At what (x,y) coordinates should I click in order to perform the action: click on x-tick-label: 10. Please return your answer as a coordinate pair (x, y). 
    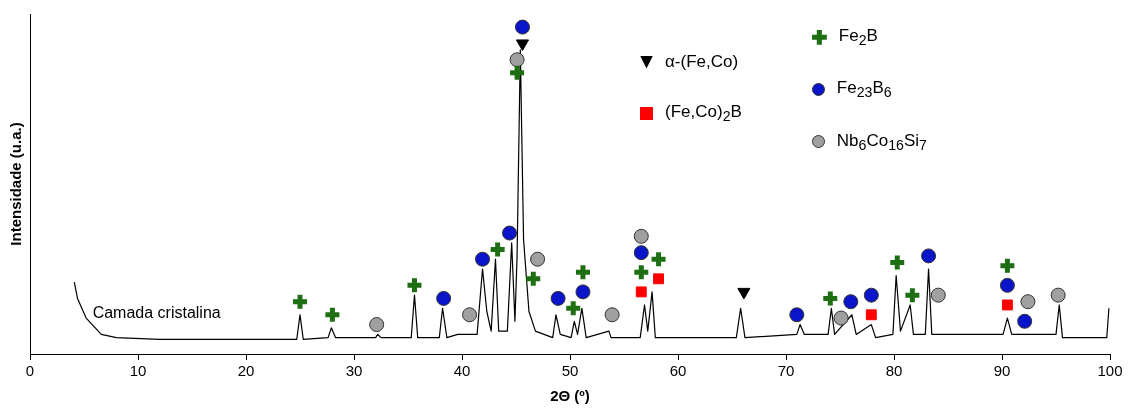
    Looking at the image, I should click on (138, 371).